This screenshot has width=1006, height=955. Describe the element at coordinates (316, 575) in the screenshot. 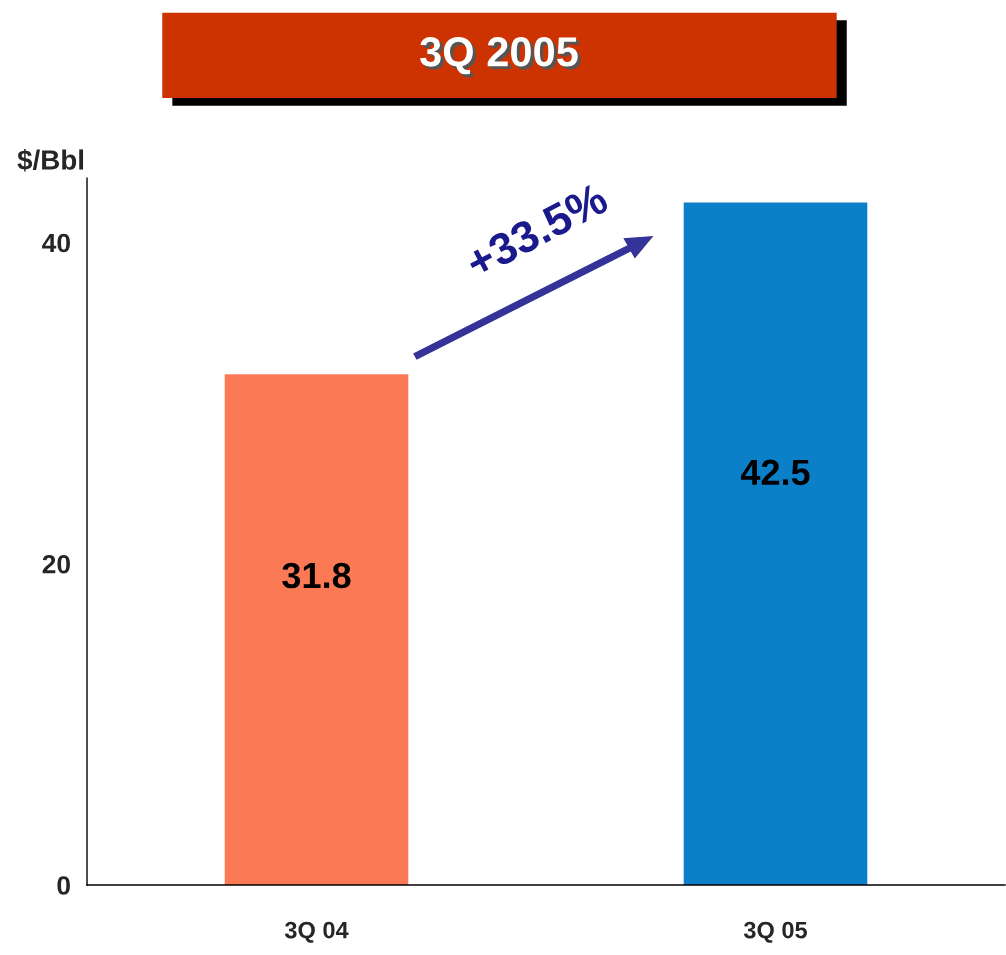

I see `data-label: 31.8` at that location.